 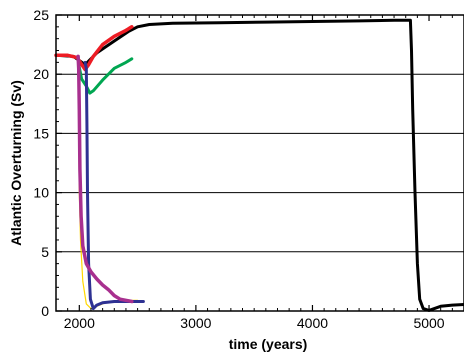 I want to click on x-tick-labels: 2000 3000 4000 5000, so click(x=254, y=323).